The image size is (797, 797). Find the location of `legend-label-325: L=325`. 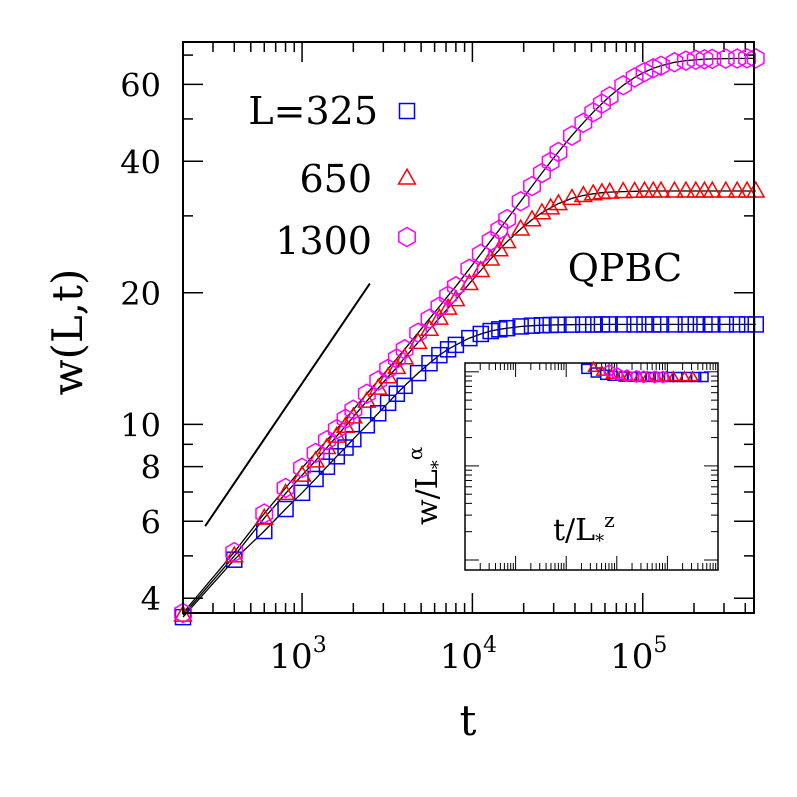

legend-label-325: L=325 is located at coordinates (313, 111).